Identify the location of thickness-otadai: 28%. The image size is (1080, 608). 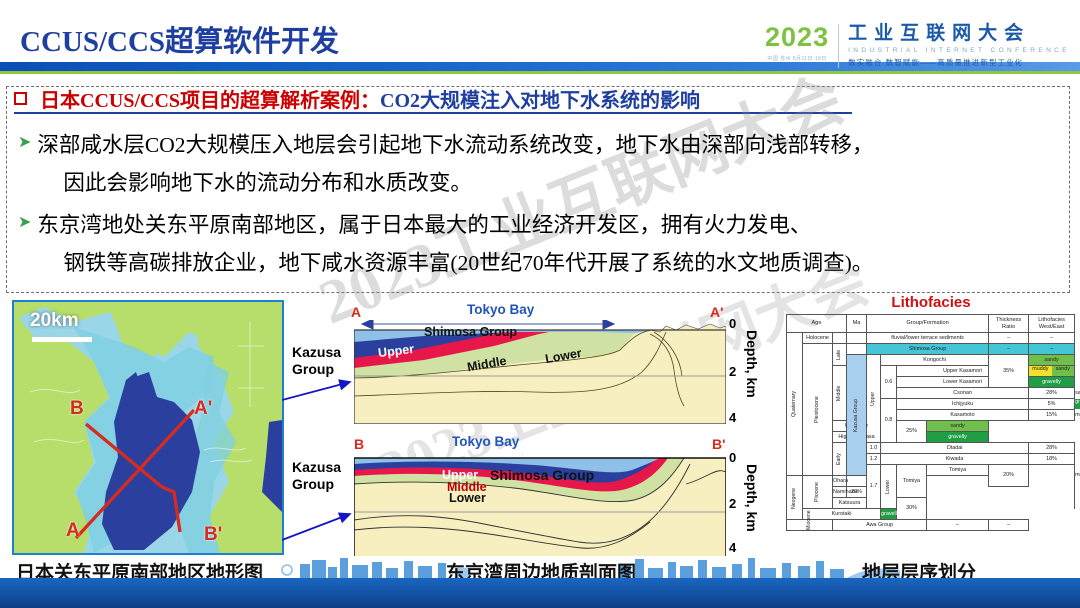
(1052, 448).